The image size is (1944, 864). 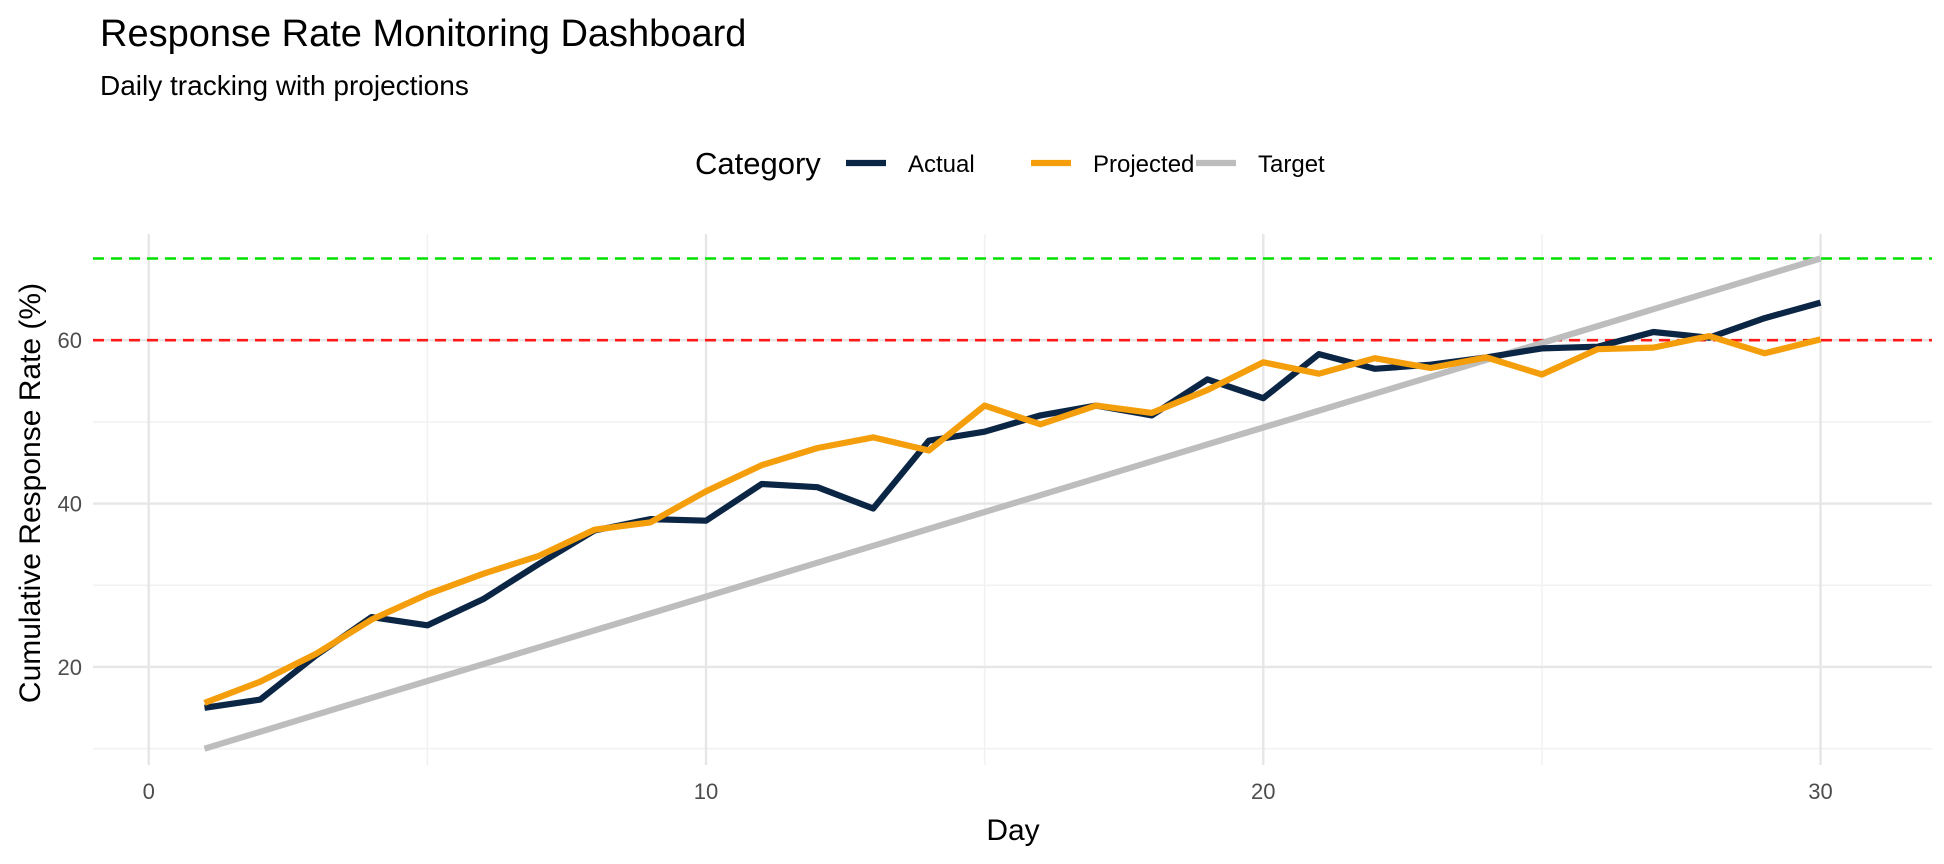 What do you see at coordinates (1010, 163) in the screenshot?
I see `legend: Category Actual Projected Target` at bounding box center [1010, 163].